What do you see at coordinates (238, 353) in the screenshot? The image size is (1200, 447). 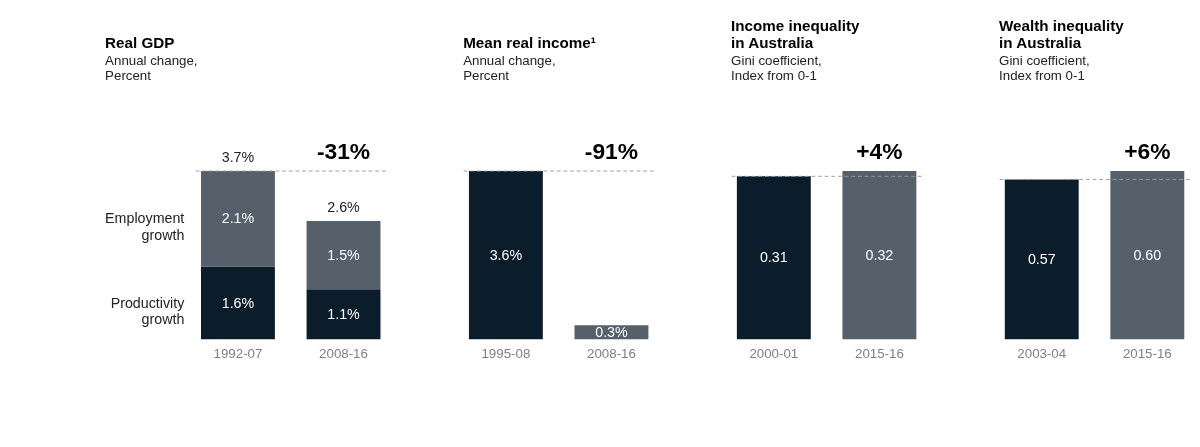 I see `x-tick-label: 1992-07` at bounding box center [238, 353].